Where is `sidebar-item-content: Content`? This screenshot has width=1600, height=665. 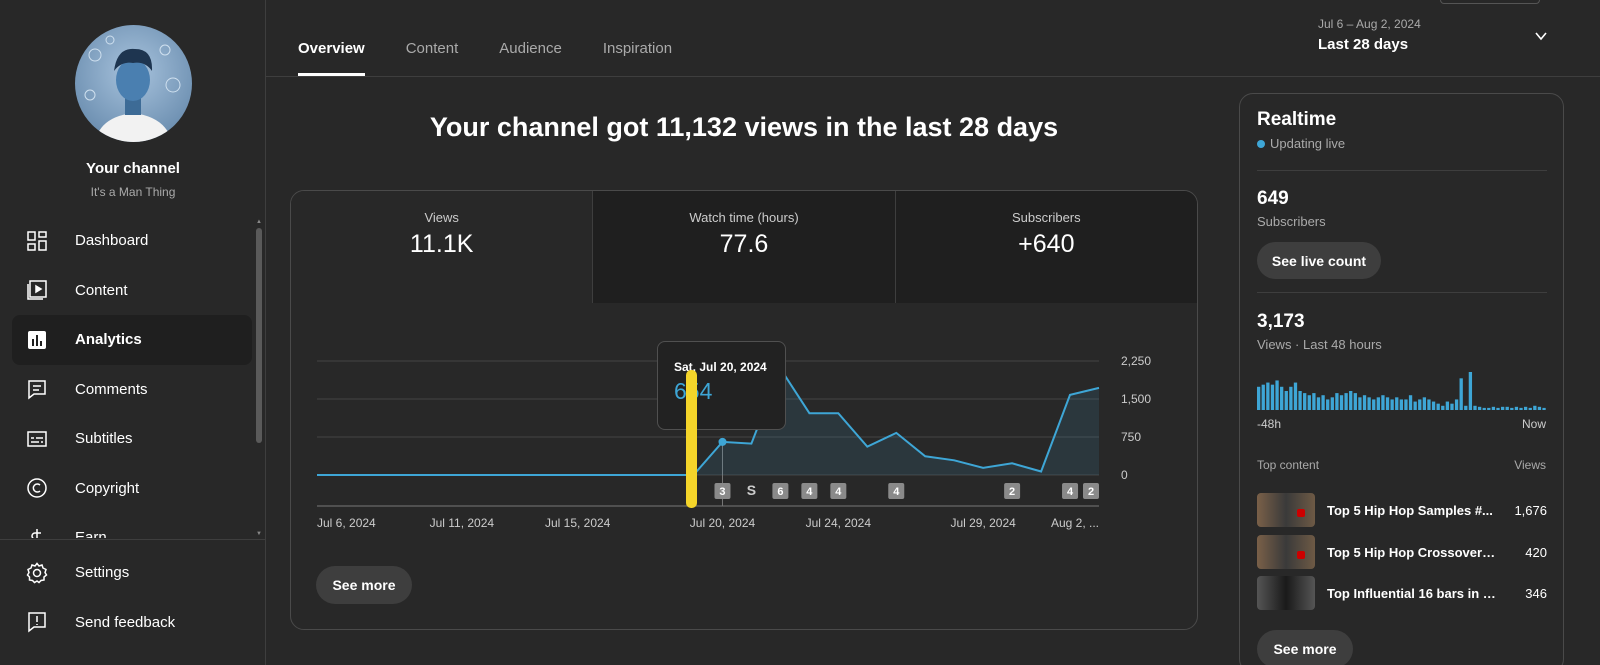
sidebar-item-content: Content is located at coordinates (132, 291).